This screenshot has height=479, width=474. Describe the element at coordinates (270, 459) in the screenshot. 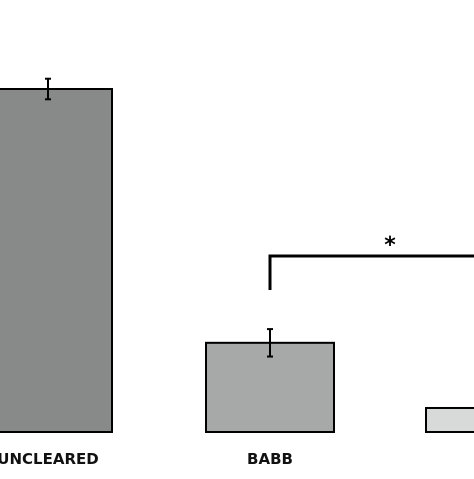

I see `x-tick-label-babb: BABB` at that location.